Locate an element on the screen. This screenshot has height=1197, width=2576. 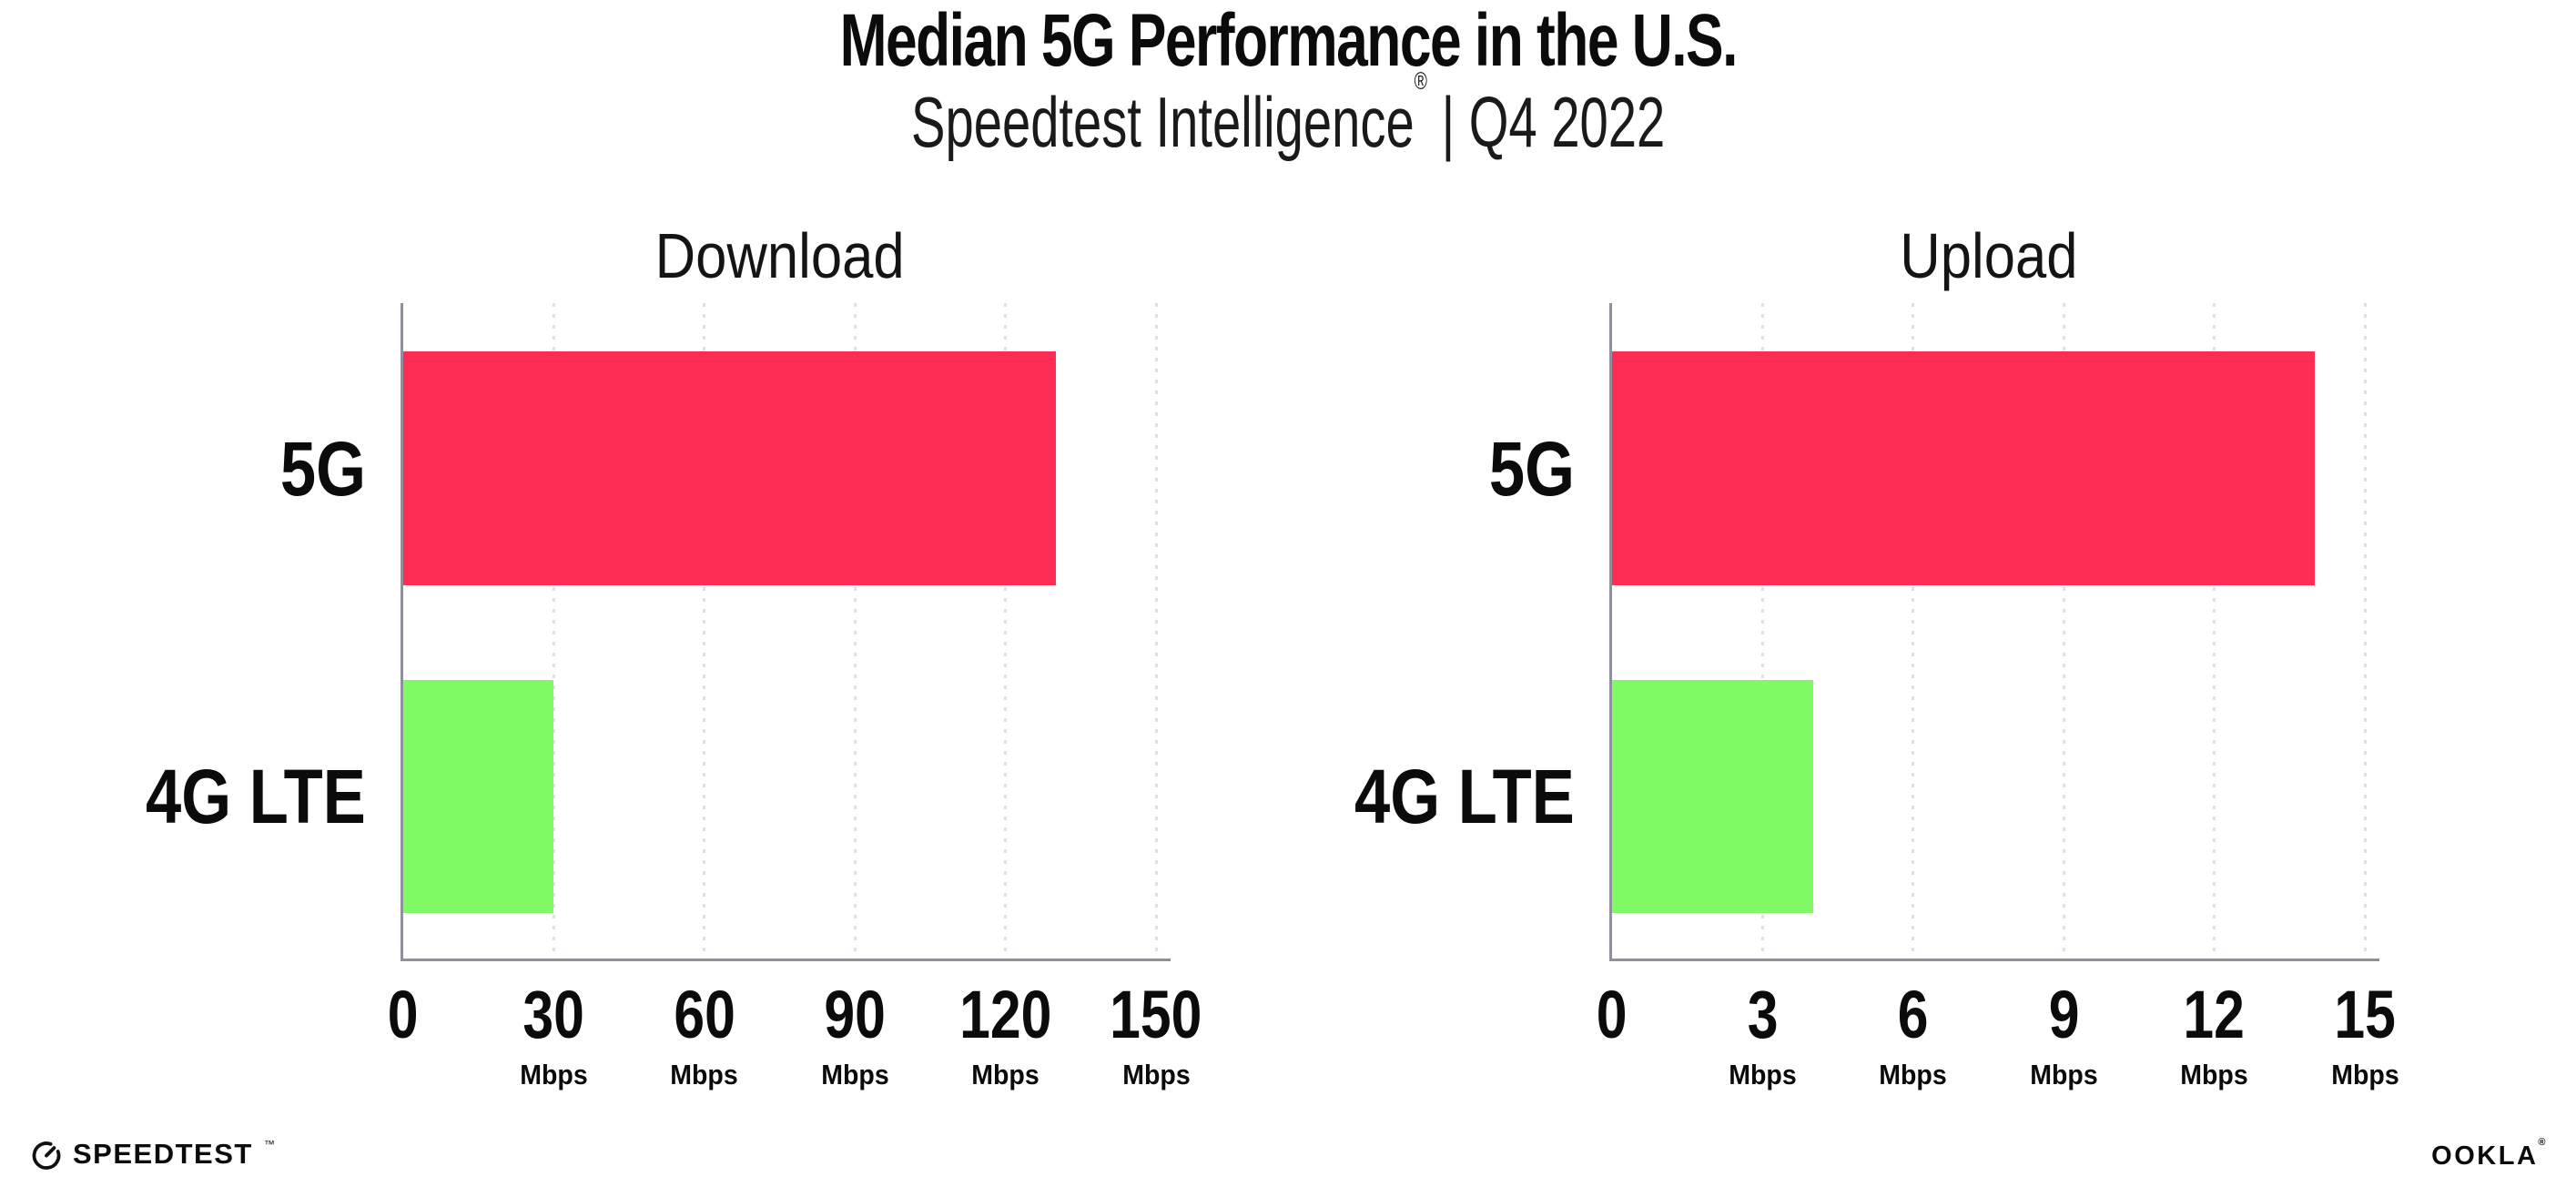
page-title: Median 5G Performance in the U.S. is located at coordinates (1288, 41).